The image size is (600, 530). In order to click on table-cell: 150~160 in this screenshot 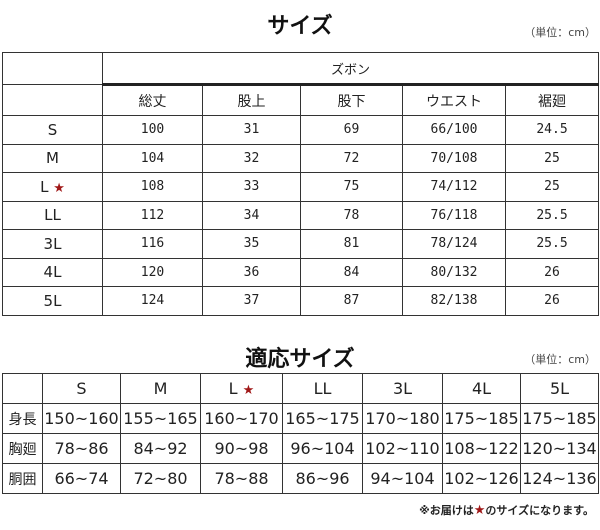, I will do `click(81, 418)`.